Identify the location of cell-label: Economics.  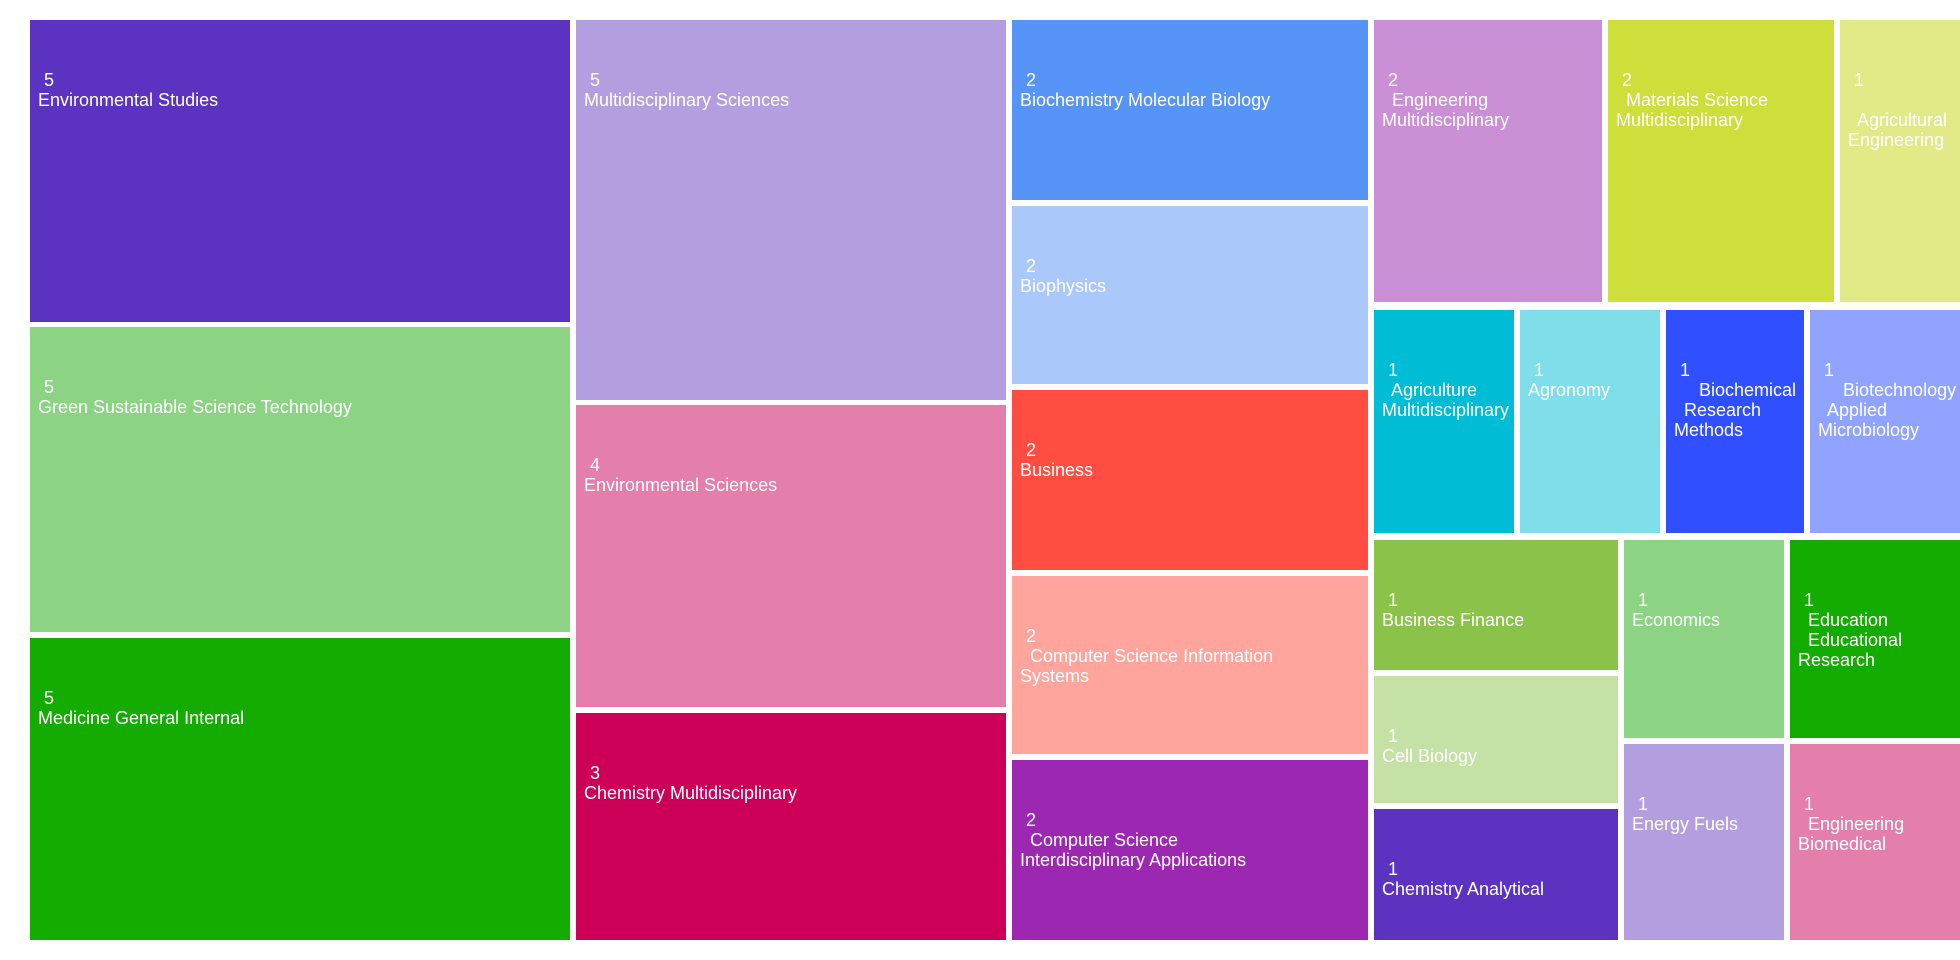
(1676, 620).